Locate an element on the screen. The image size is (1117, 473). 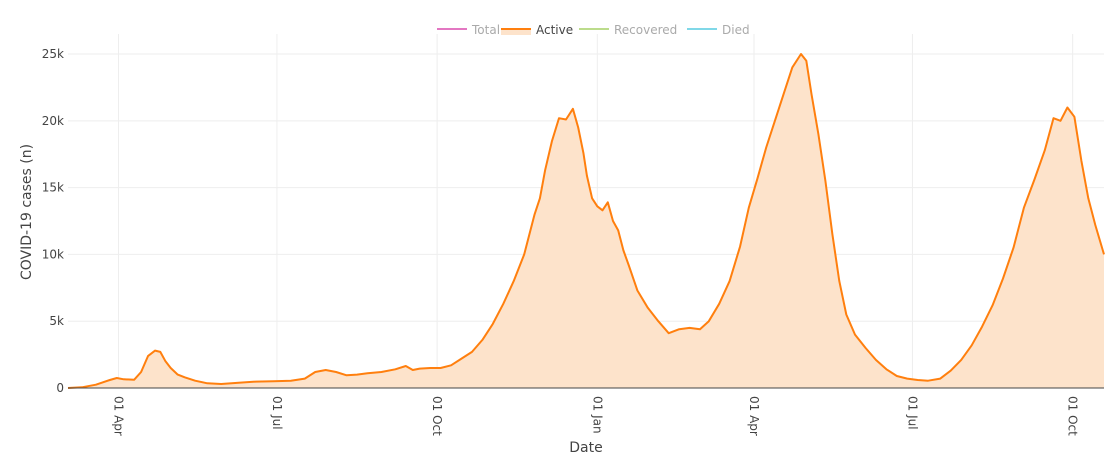
x-tick-label: 01 Oct is located at coordinates (437, 416).